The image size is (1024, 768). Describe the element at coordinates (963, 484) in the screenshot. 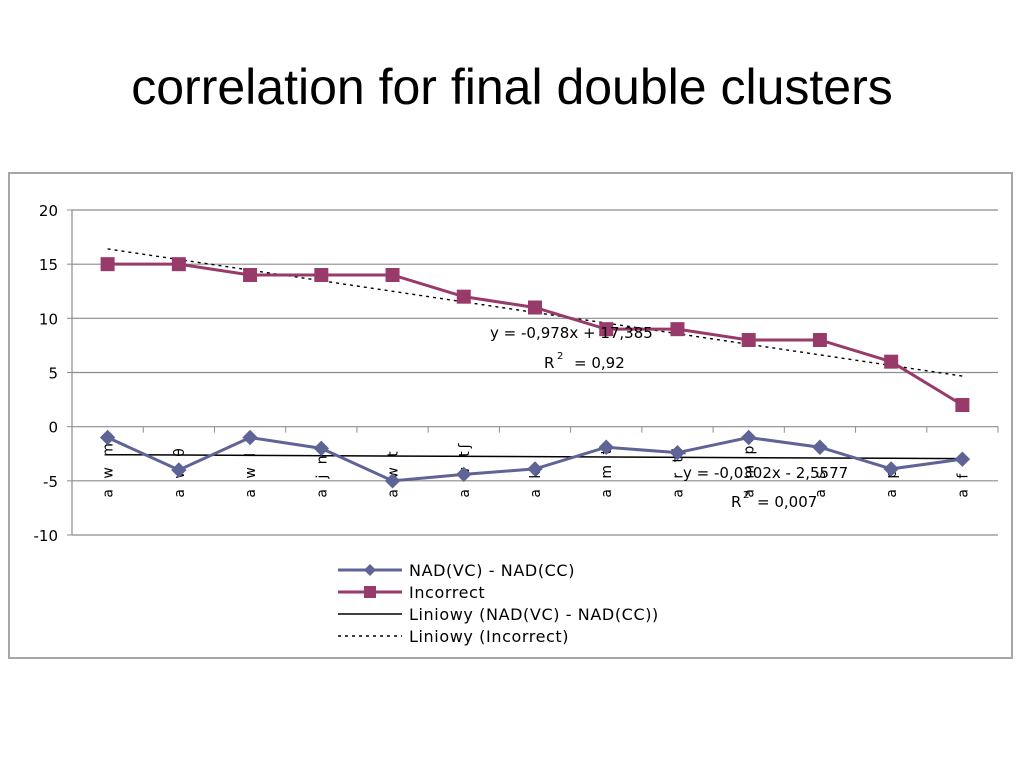

I see `x-tick-label: a f` at that location.